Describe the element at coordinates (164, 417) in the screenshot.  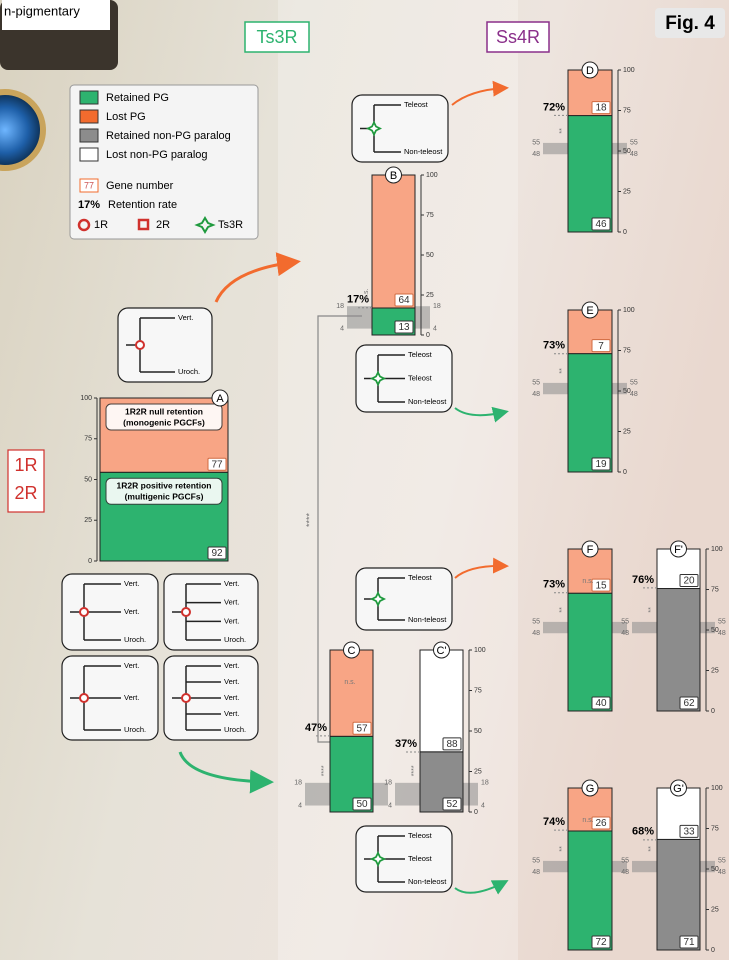
I see `note-box` at that location.